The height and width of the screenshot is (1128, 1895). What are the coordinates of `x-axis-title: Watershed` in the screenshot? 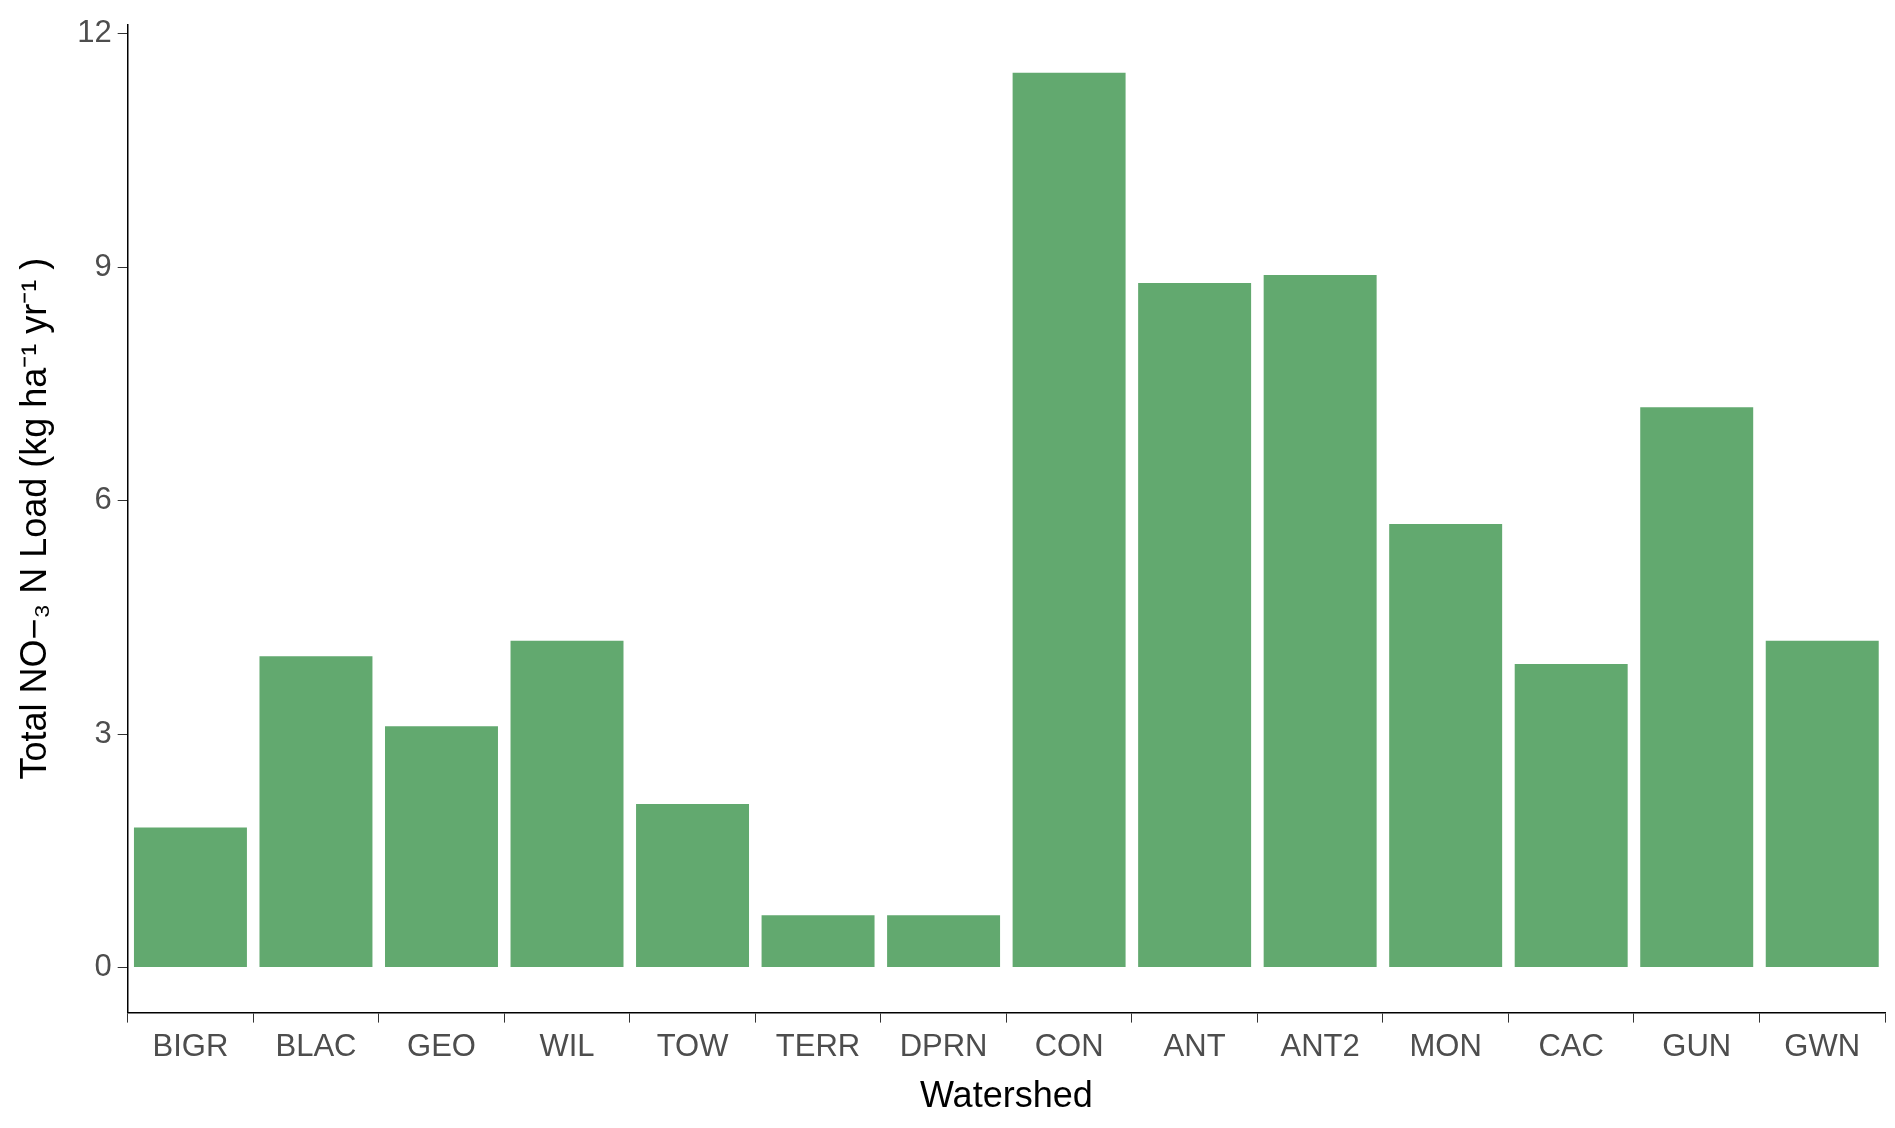 It's located at (1006, 1095).